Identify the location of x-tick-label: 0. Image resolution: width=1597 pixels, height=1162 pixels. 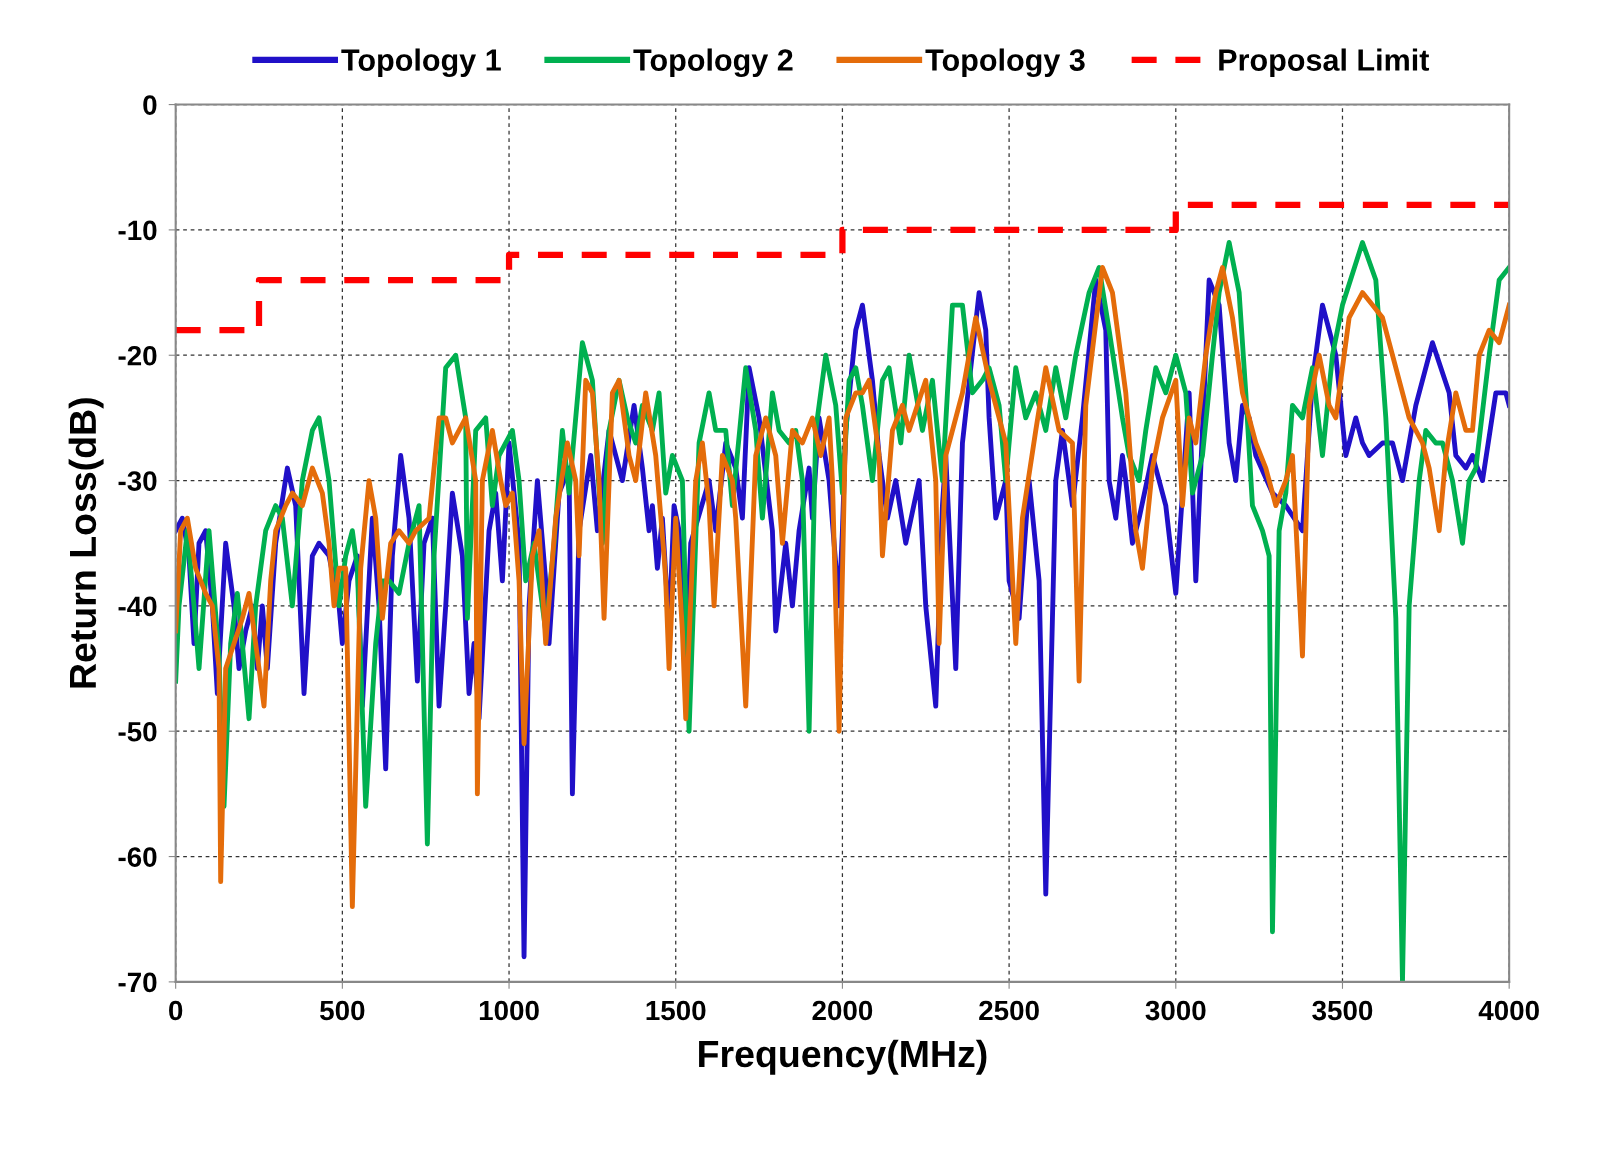
(176, 1010).